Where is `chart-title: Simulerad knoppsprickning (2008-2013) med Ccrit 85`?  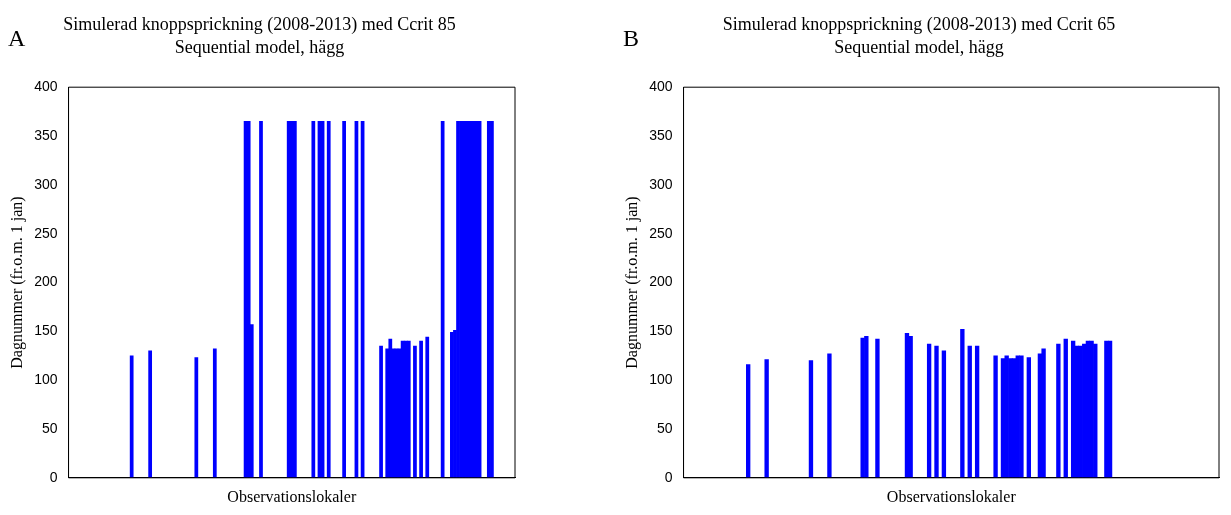
chart-title: Simulerad knoppsprickning (2008-2013) med Ccrit 85 is located at coordinates (259, 24).